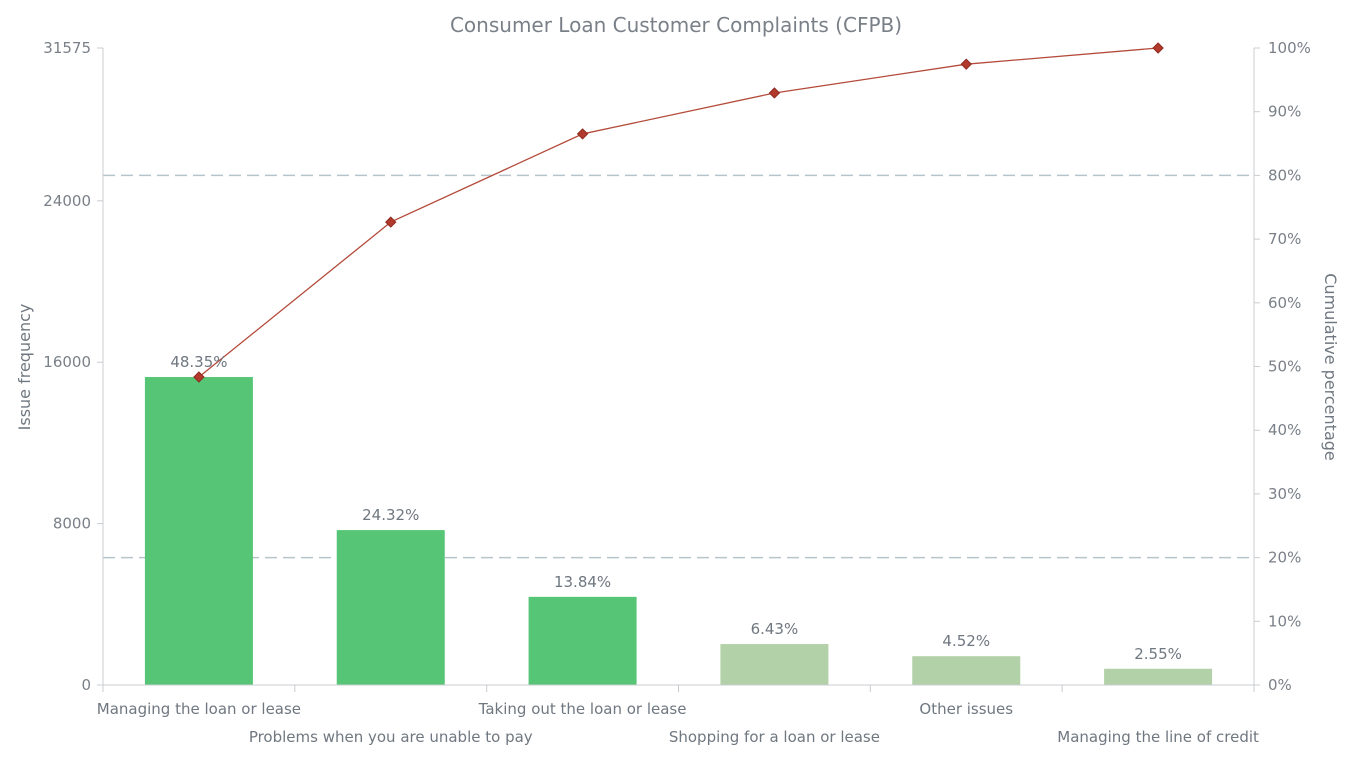  What do you see at coordinates (1284, 558) in the screenshot?
I see `y2-tick-label: 20%` at bounding box center [1284, 558].